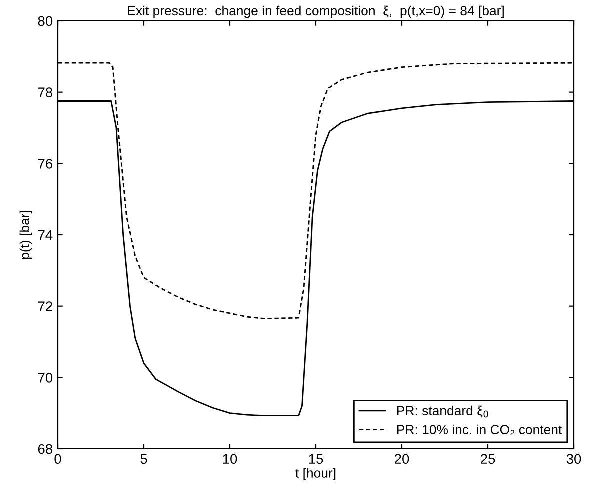 This screenshot has height=497, width=592. Describe the element at coordinates (45, 378) in the screenshot. I see `y-tick-label: 70` at that location.